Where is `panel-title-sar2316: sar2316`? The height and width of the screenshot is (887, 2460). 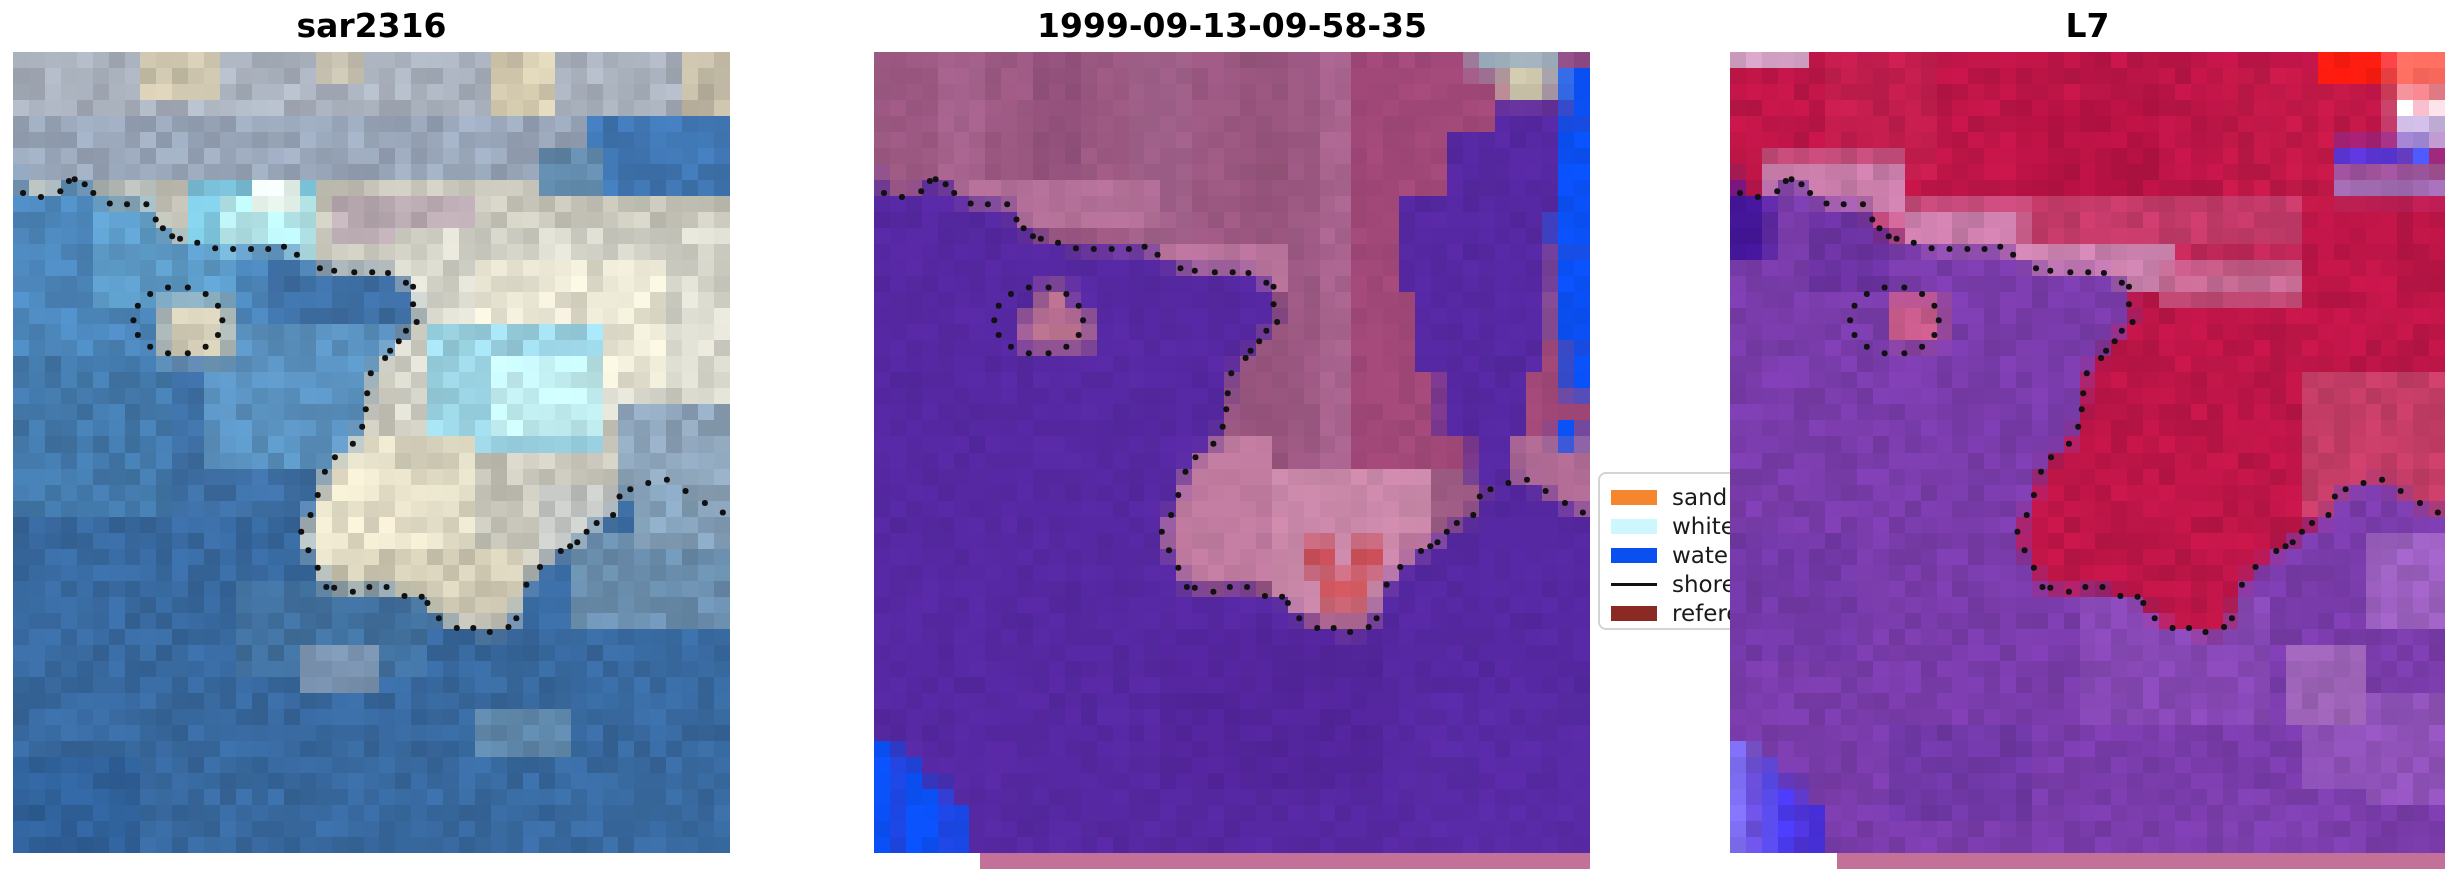 panel-title-sar2316: sar2316 is located at coordinates (371, 25).